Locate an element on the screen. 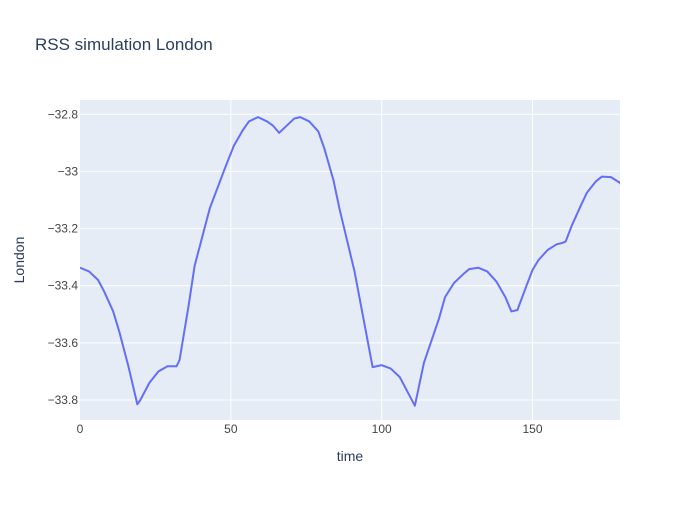 The height and width of the screenshot is (505, 700). y-tick-label: −33.6 is located at coordinates (63, 343).